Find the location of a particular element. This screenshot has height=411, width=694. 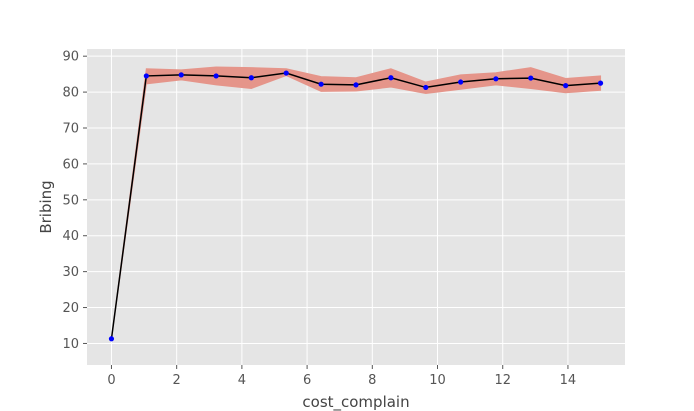

y-tick-label: 20 is located at coordinates (70, 308).